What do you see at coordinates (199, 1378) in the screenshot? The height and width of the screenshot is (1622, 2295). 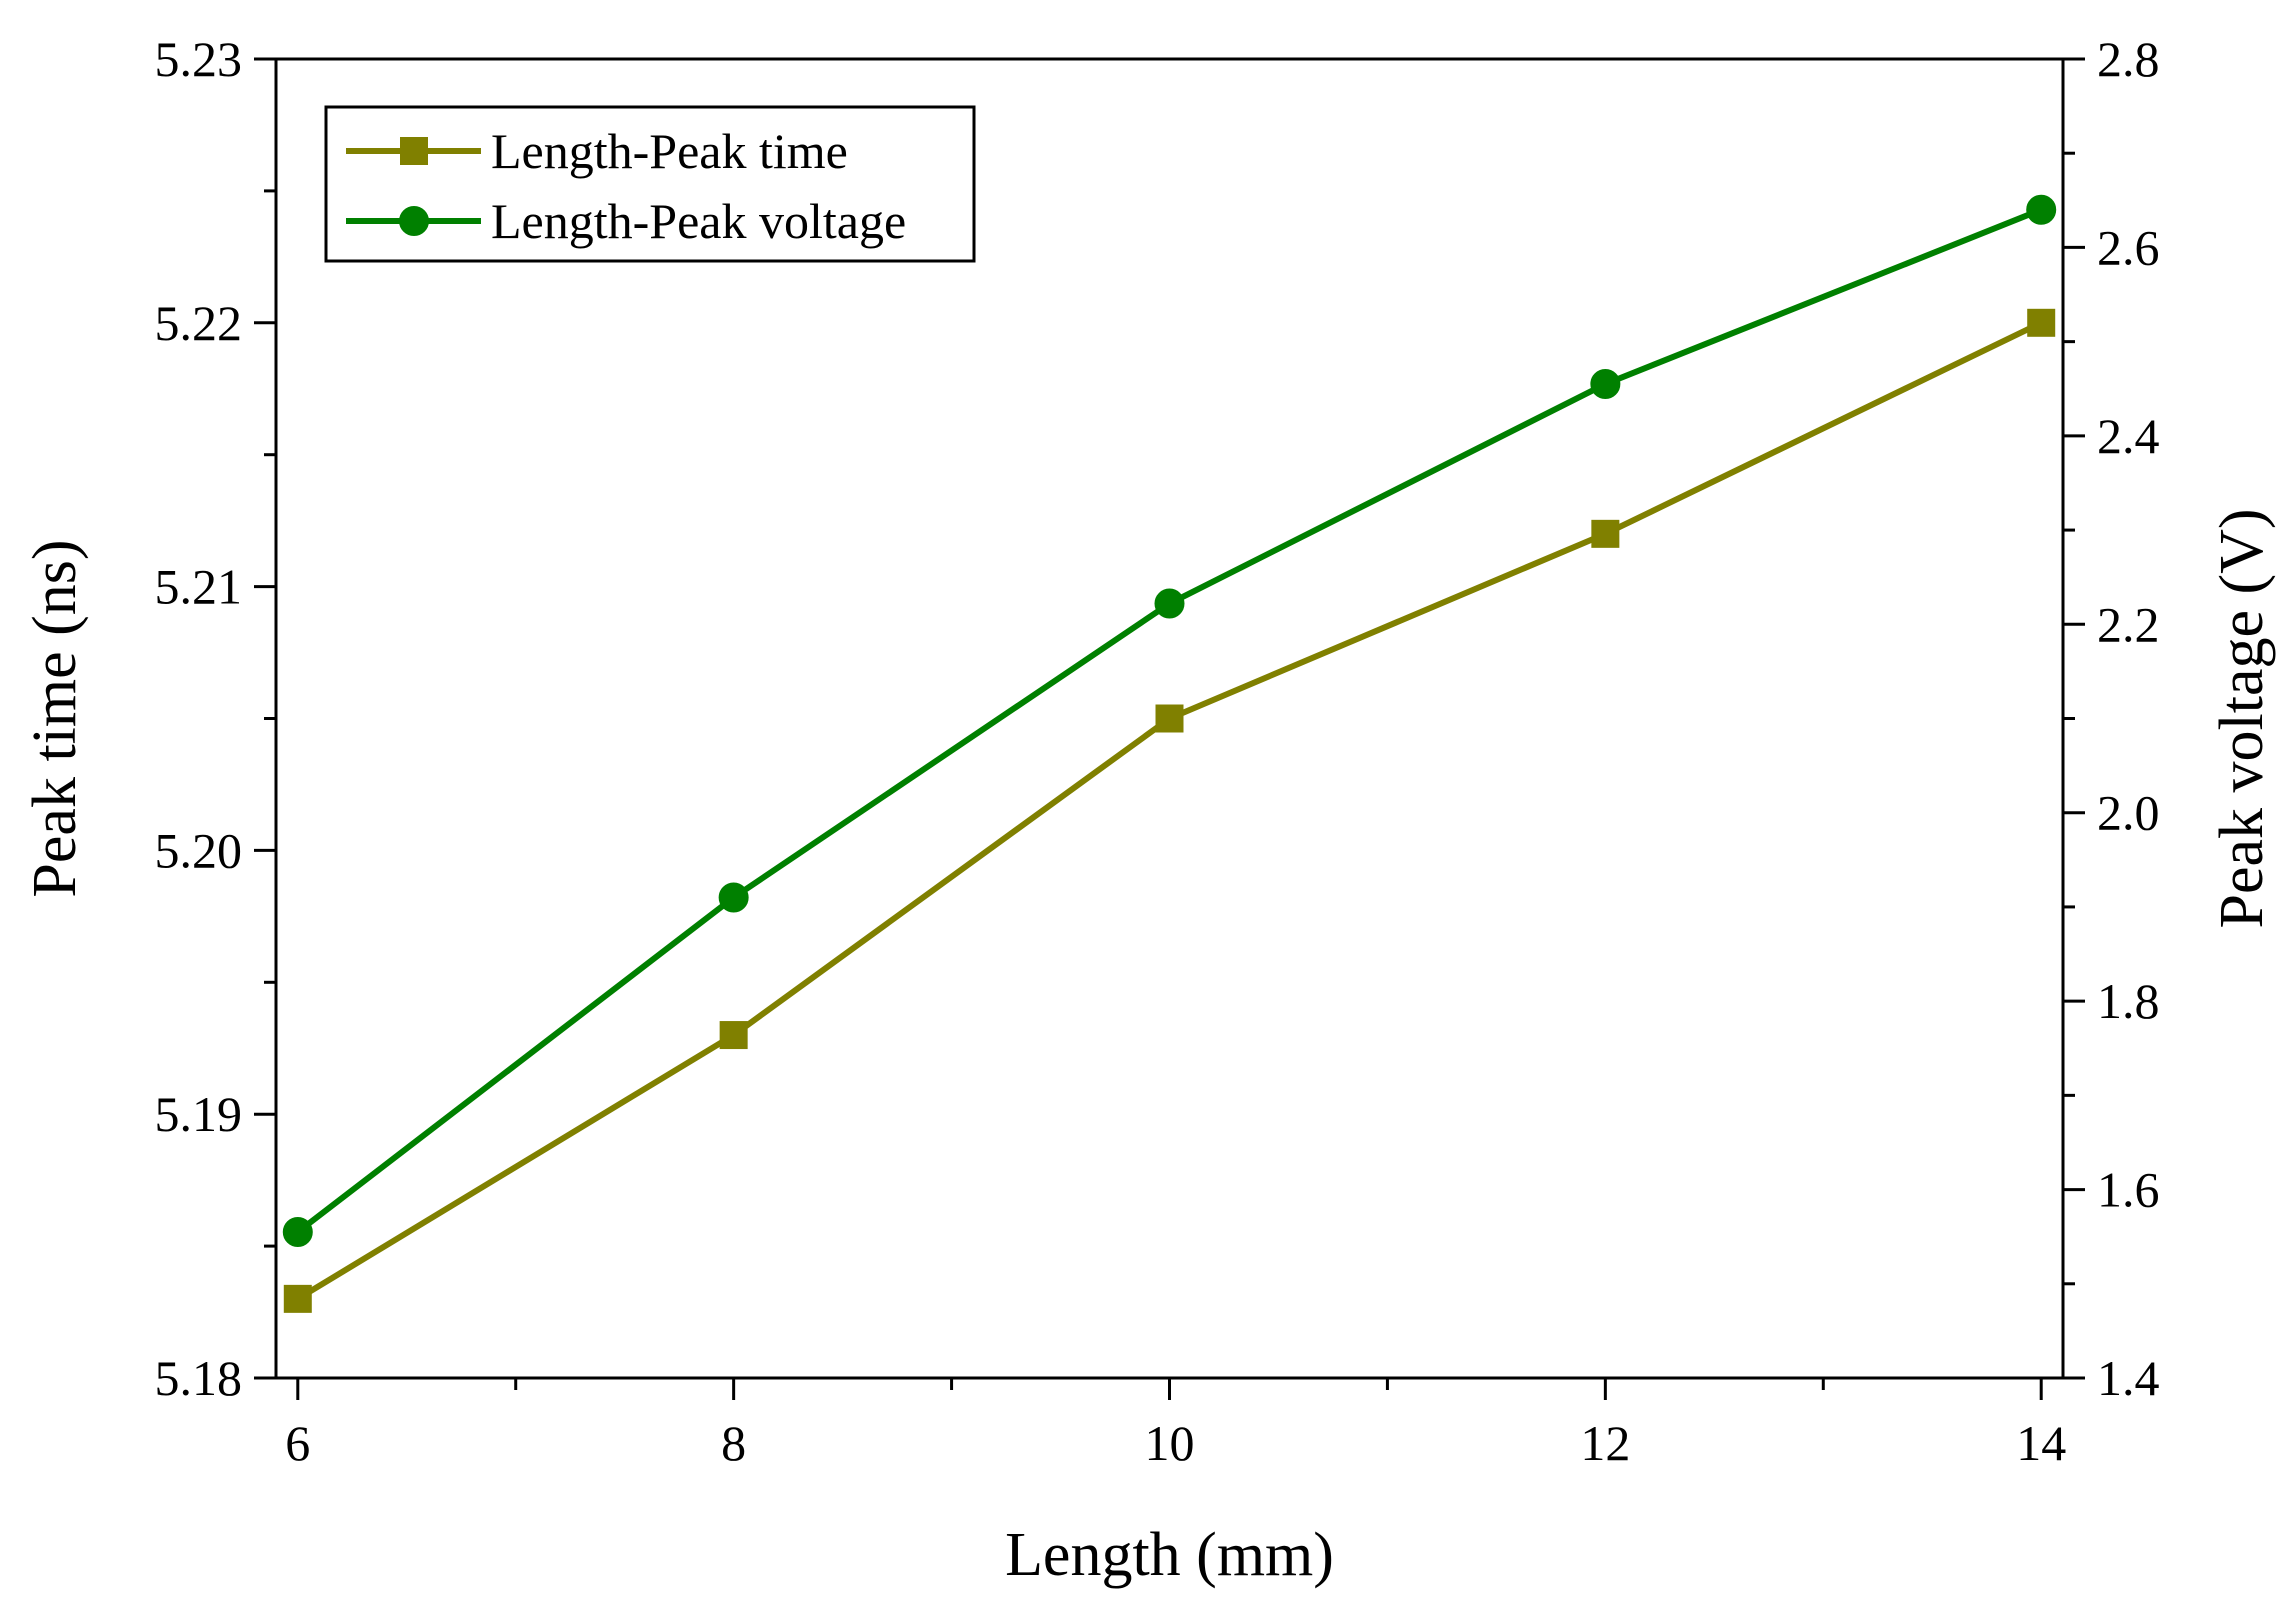 I see `y-tick-label: 5.18` at bounding box center [199, 1378].